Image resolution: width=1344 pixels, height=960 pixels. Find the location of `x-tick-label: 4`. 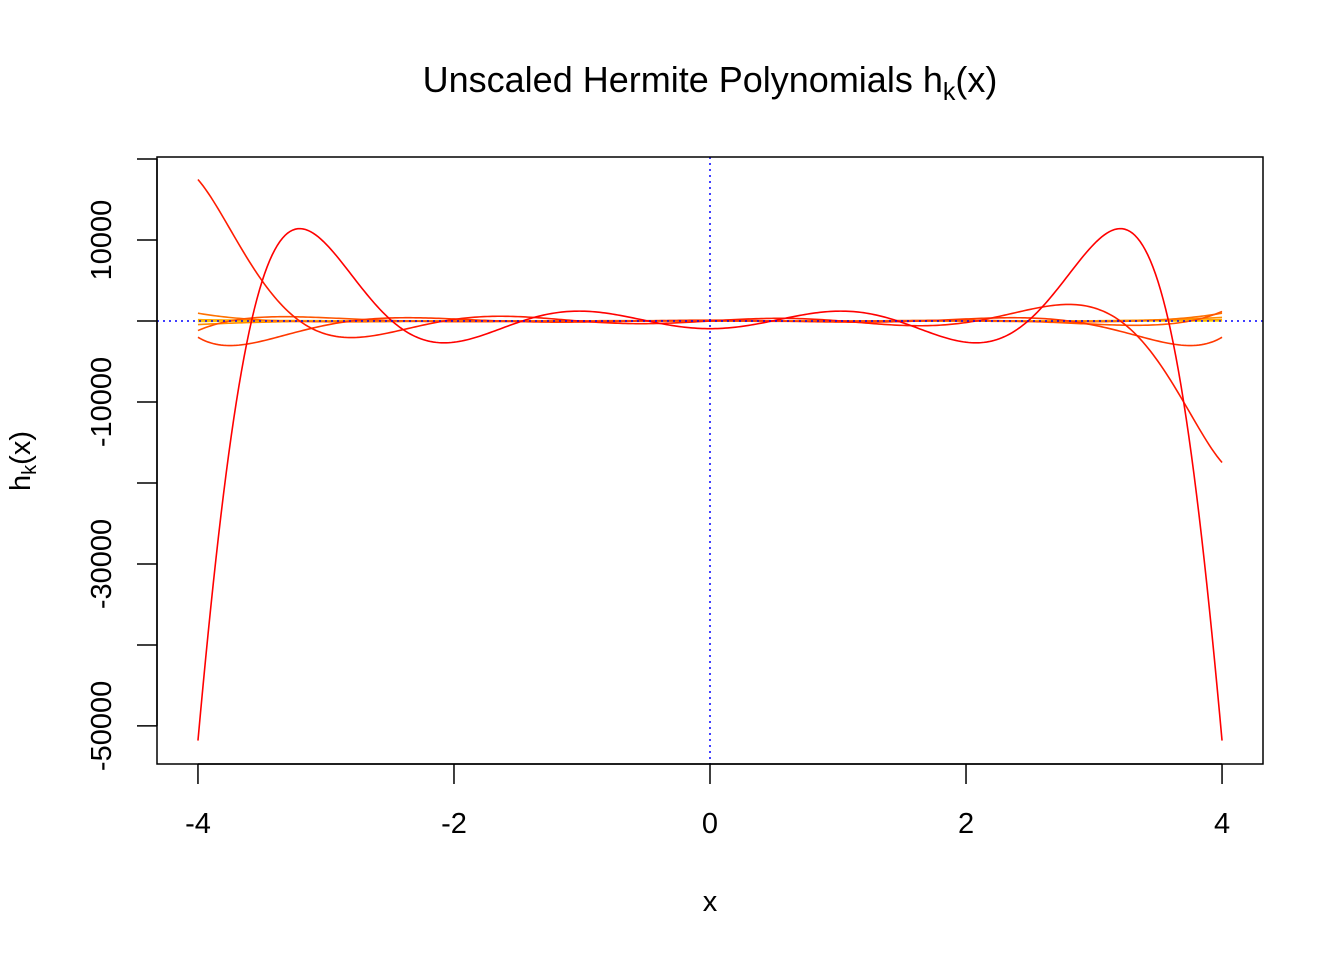

x-tick-label: 4 is located at coordinates (1222, 824).